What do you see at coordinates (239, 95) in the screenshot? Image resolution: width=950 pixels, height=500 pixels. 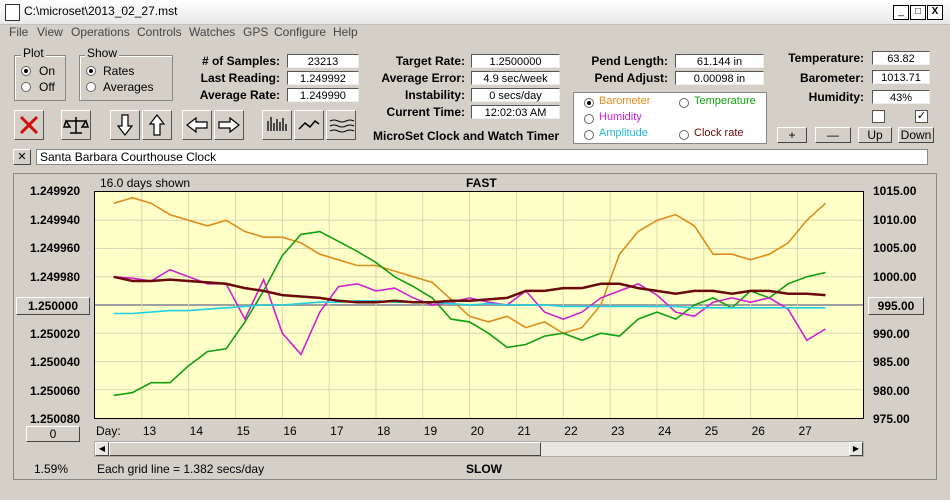 I see `average-rate-label: Average Rate:` at bounding box center [239, 95].